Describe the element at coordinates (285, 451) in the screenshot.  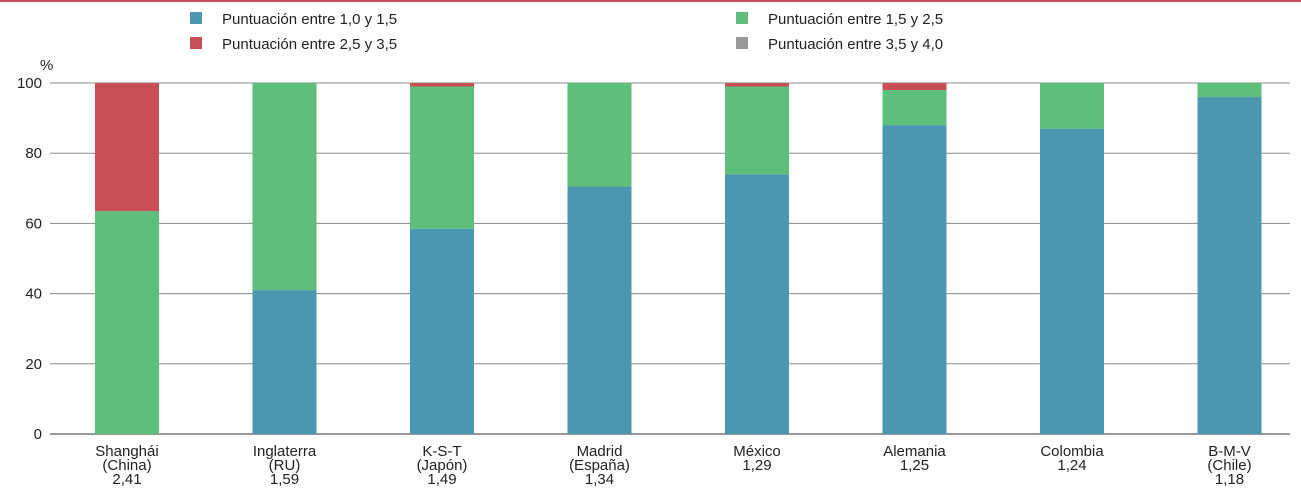
I see `category-label: Inglaterra` at that location.